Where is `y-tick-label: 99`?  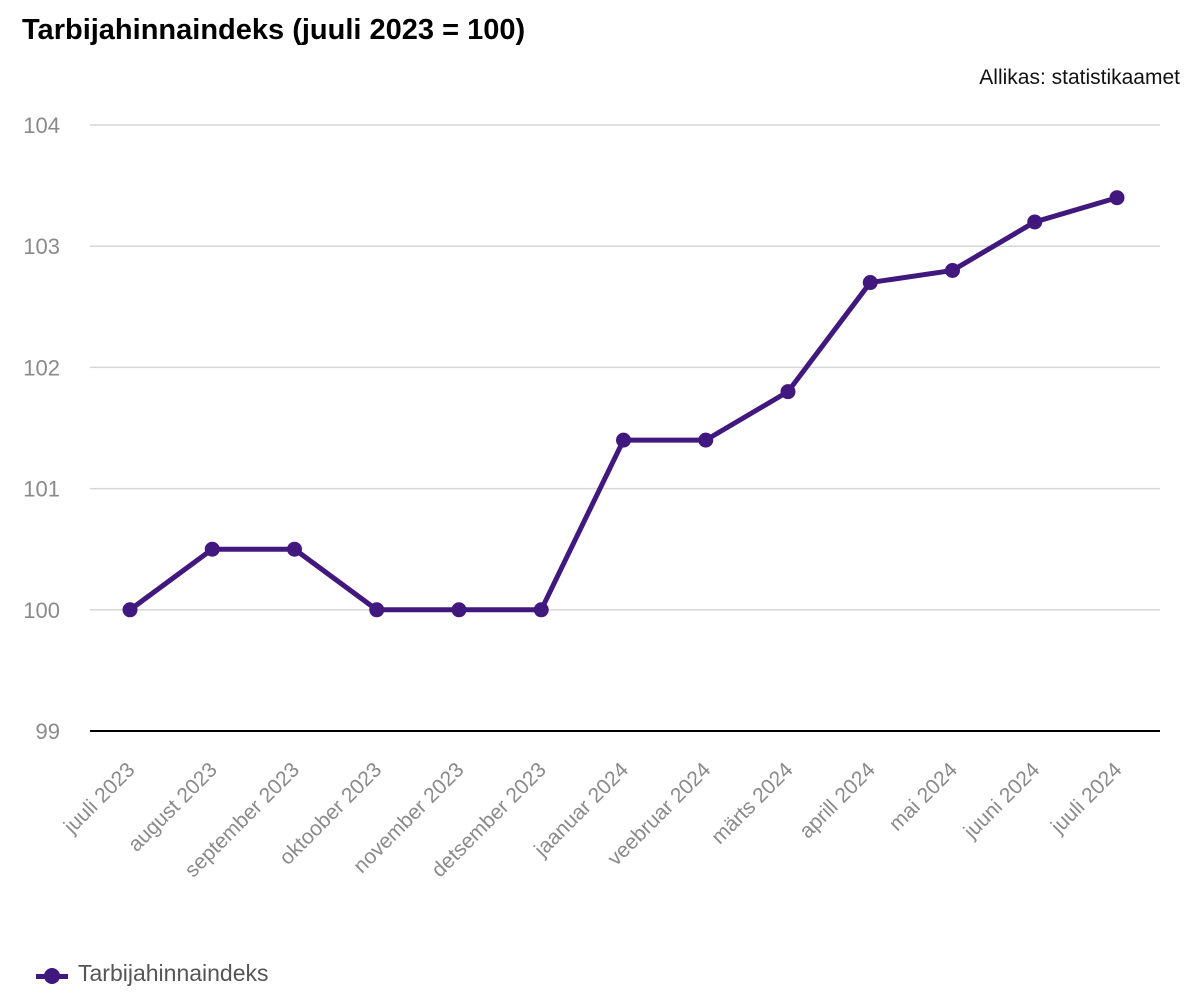
y-tick-label: 99 is located at coordinates (48, 731).